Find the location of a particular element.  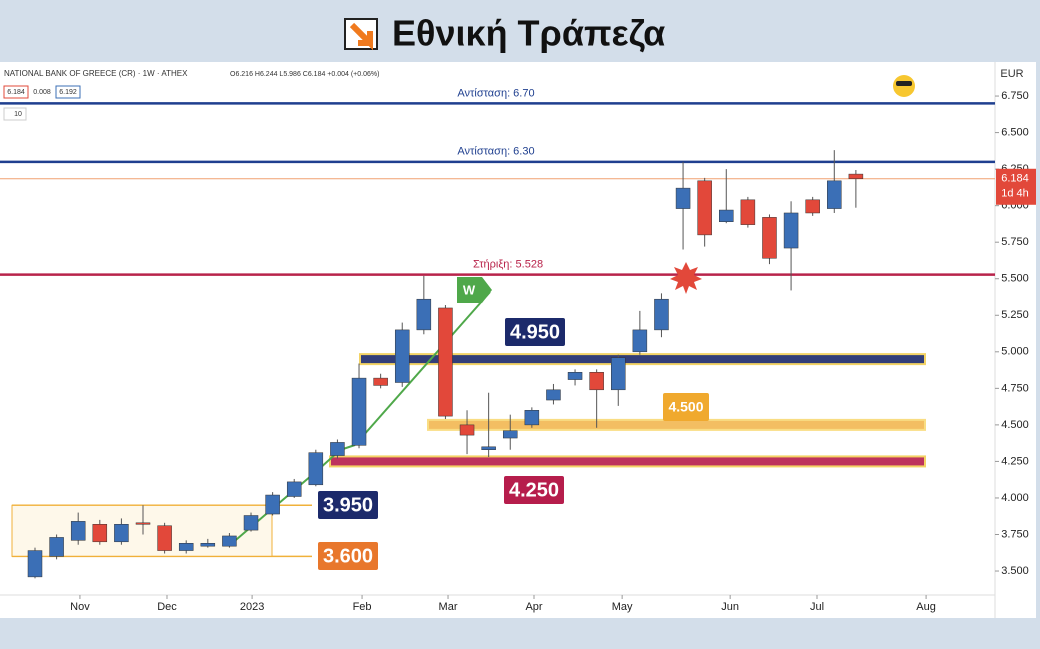

price-box-text: 6.184 is located at coordinates (16, 92).